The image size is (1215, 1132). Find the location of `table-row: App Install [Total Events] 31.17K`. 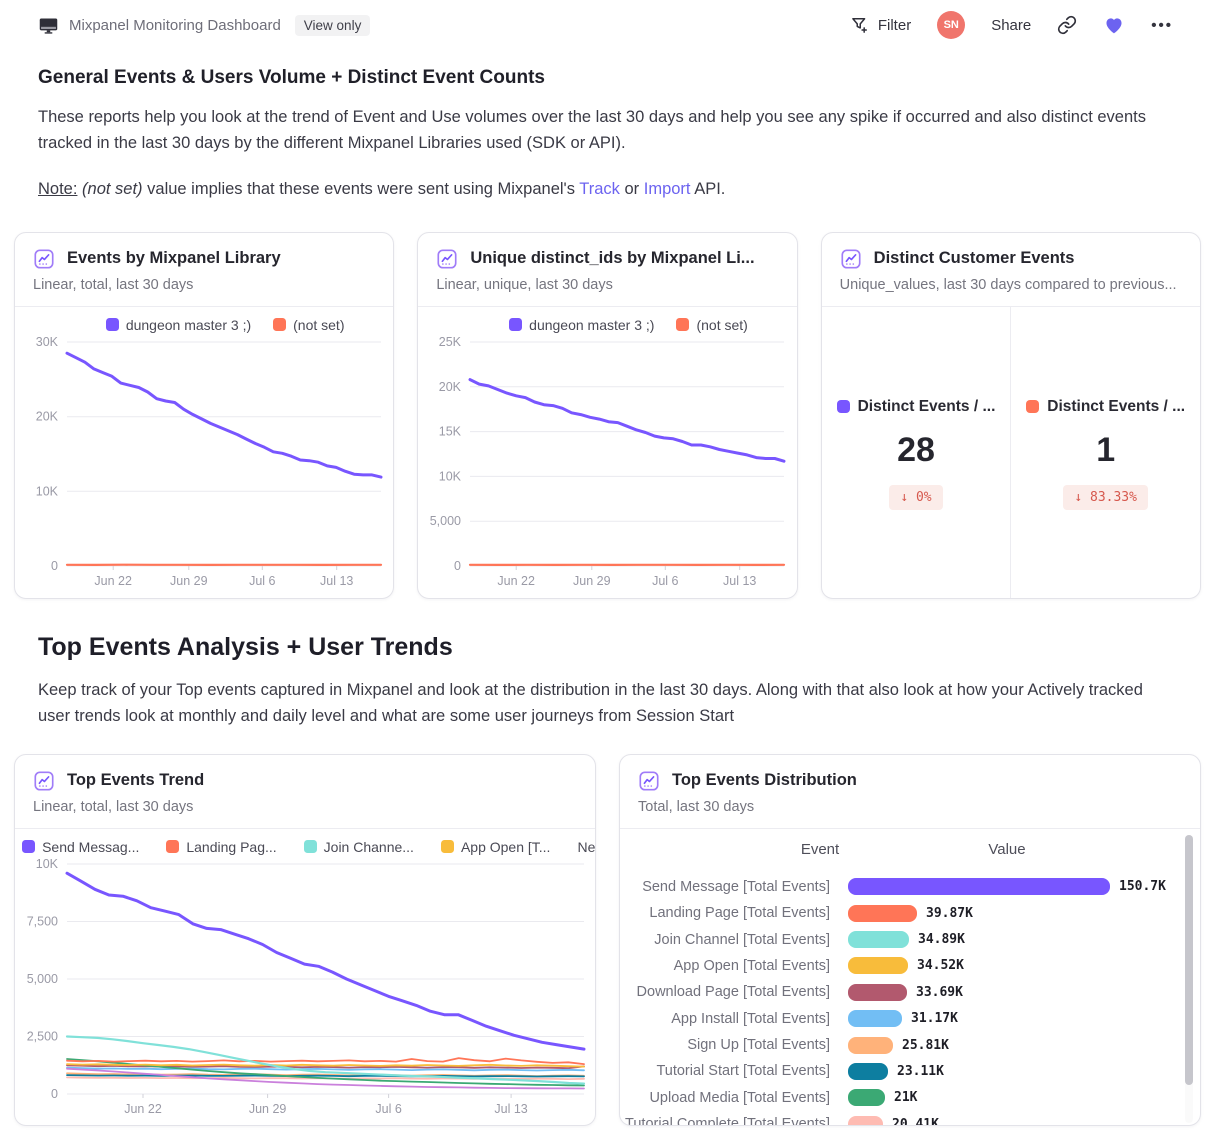

table-row: App Install [Total Events] 31.17K is located at coordinates (910, 1019).